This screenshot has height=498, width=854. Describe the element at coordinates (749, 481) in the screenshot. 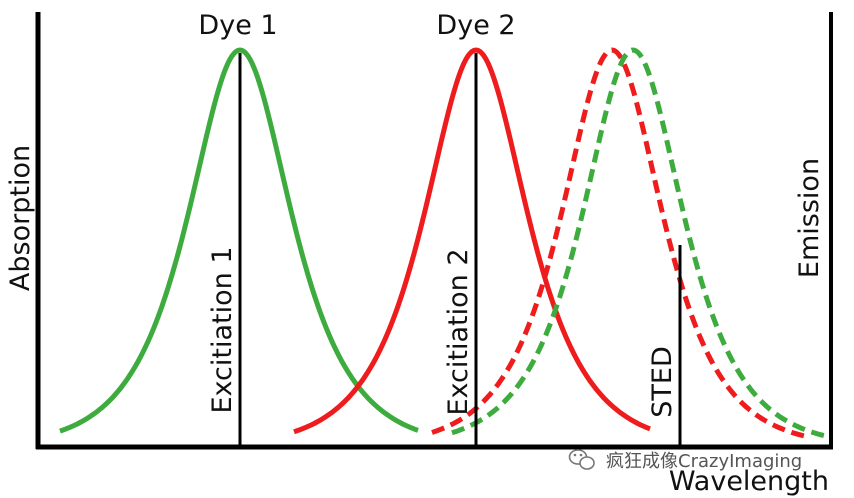

I see `wavelength-axis-label: Wavelength` at that location.